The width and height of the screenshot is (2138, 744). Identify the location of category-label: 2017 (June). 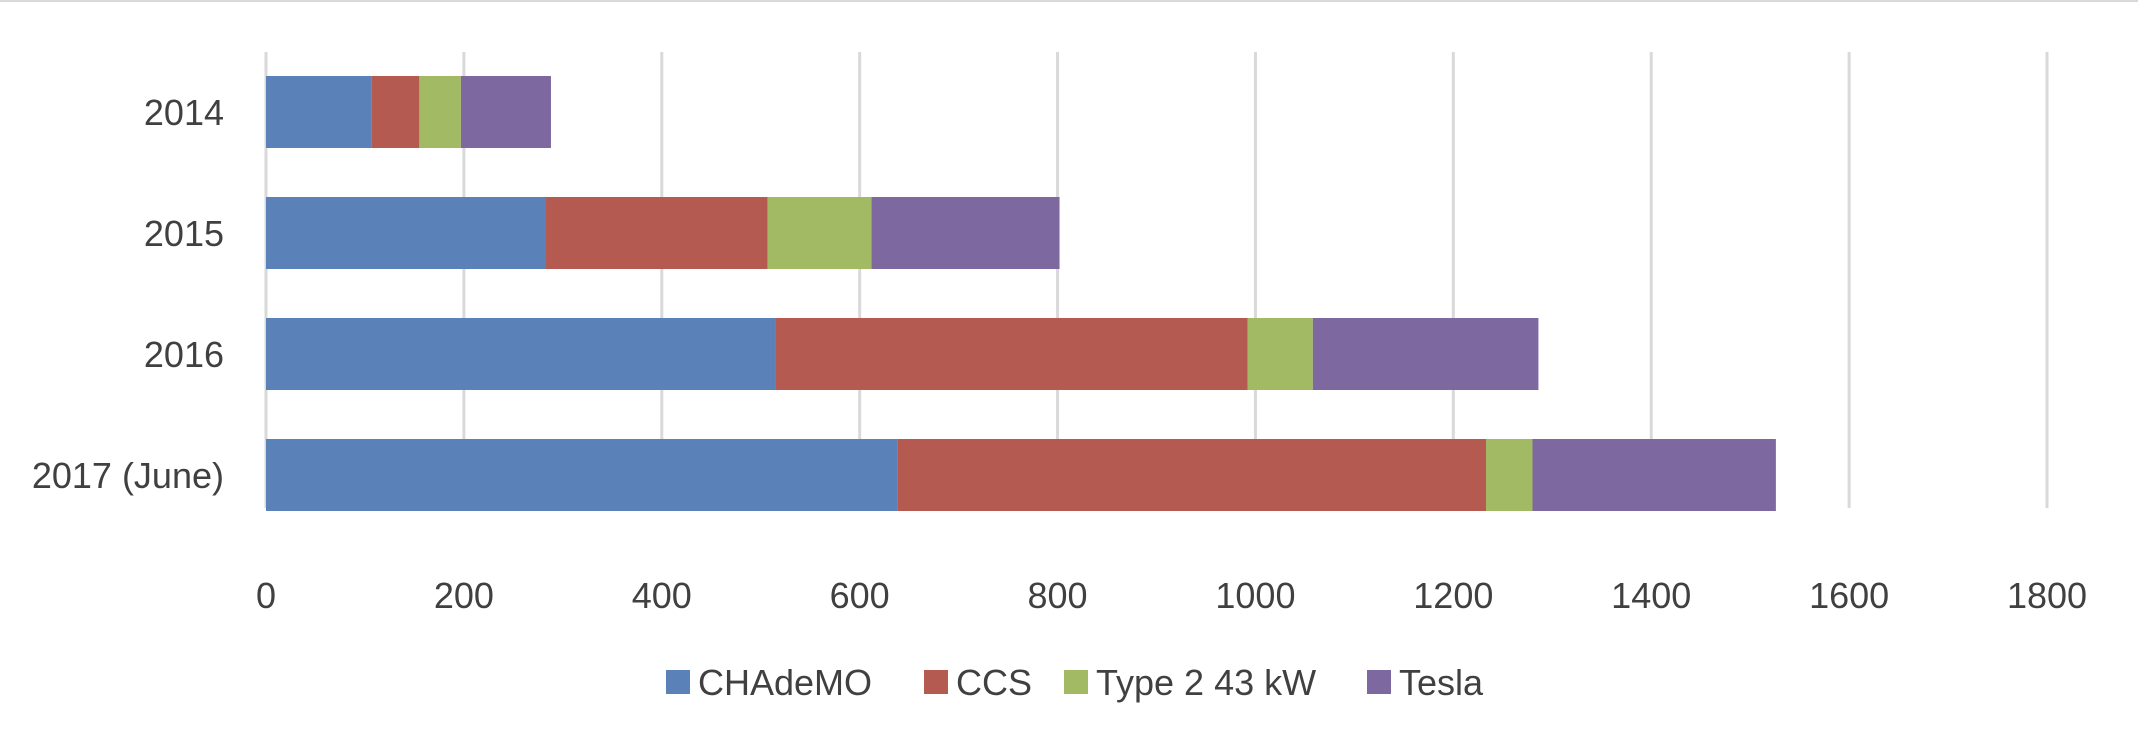
(128, 475).